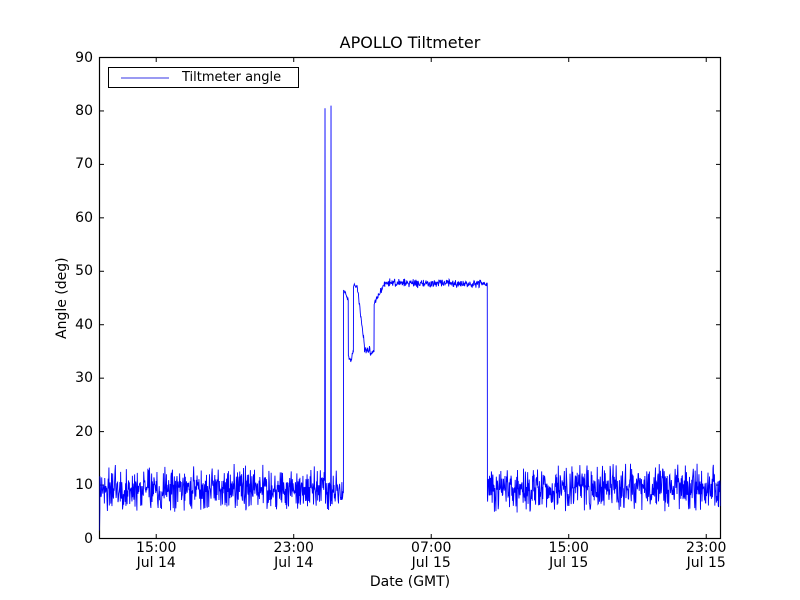  Describe the element at coordinates (84, 378) in the screenshot. I see `y-tick-label: 30` at that location.